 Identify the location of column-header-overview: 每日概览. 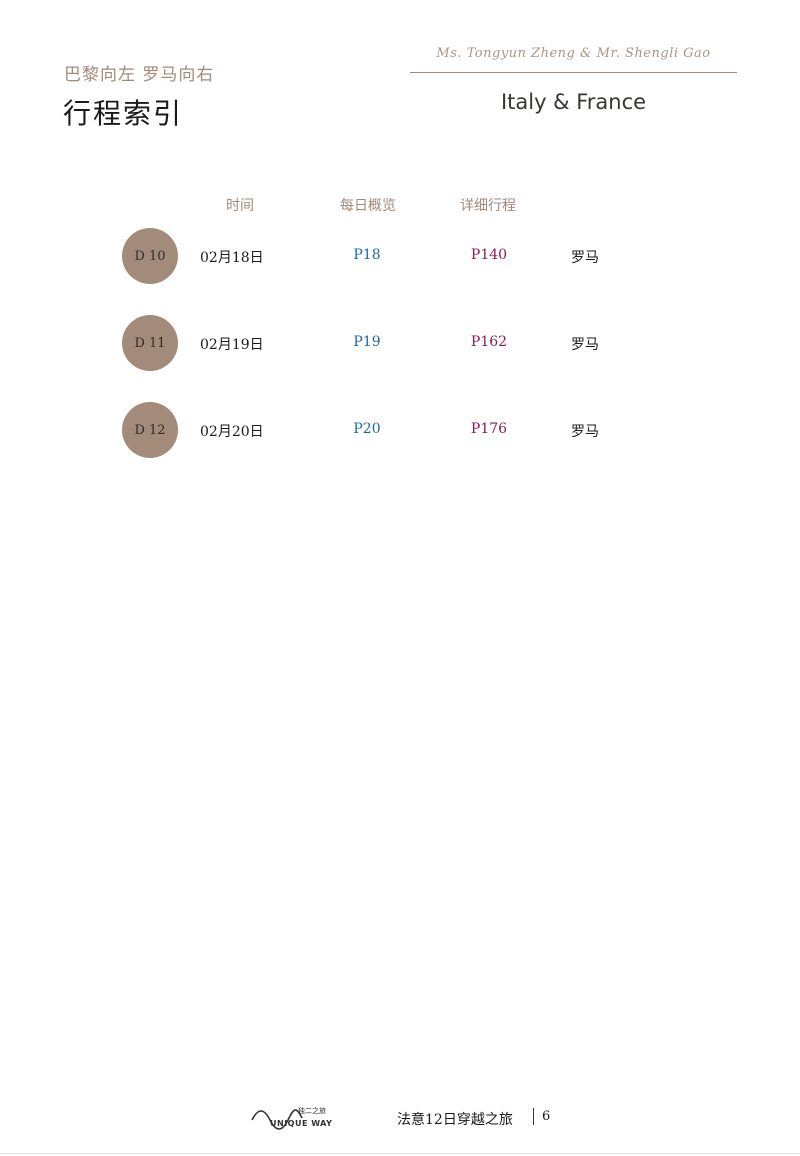
(368, 206).